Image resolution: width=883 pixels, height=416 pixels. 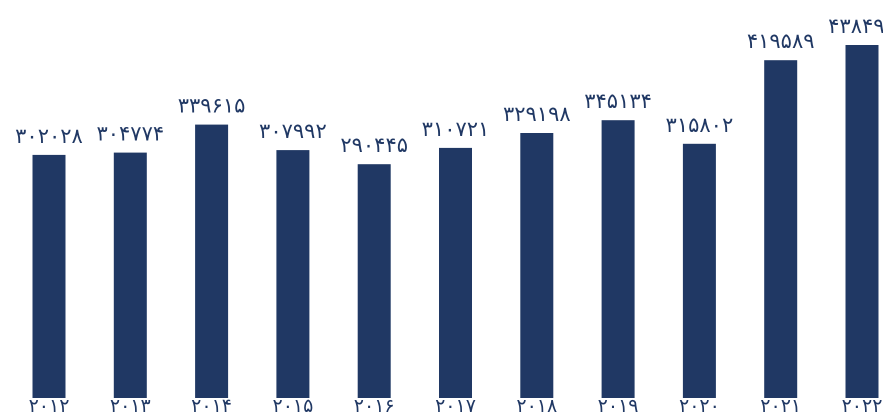 What do you see at coordinates (211, 405) in the screenshot?
I see `category-label-2: ۲۰۱۴` at bounding box center [211, 405].